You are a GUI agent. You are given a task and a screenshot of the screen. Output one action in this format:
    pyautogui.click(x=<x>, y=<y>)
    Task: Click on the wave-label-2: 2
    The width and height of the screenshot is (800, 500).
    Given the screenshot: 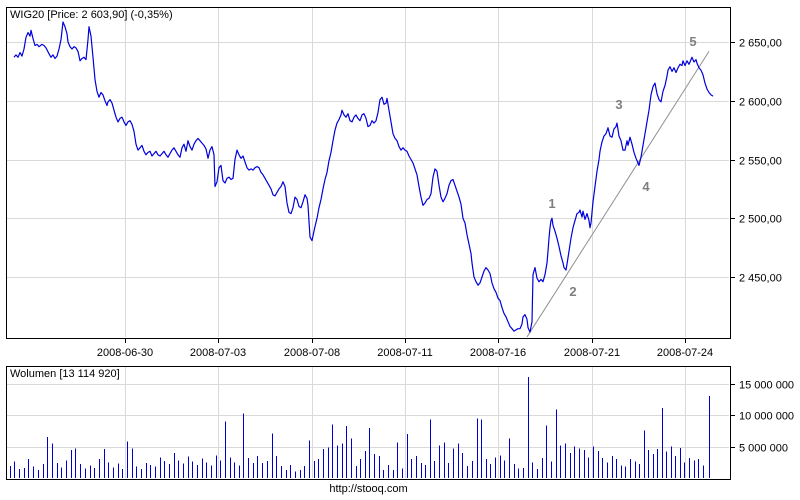 What is the action you would take?
    pyautogui.click(x=573, y=292)
    